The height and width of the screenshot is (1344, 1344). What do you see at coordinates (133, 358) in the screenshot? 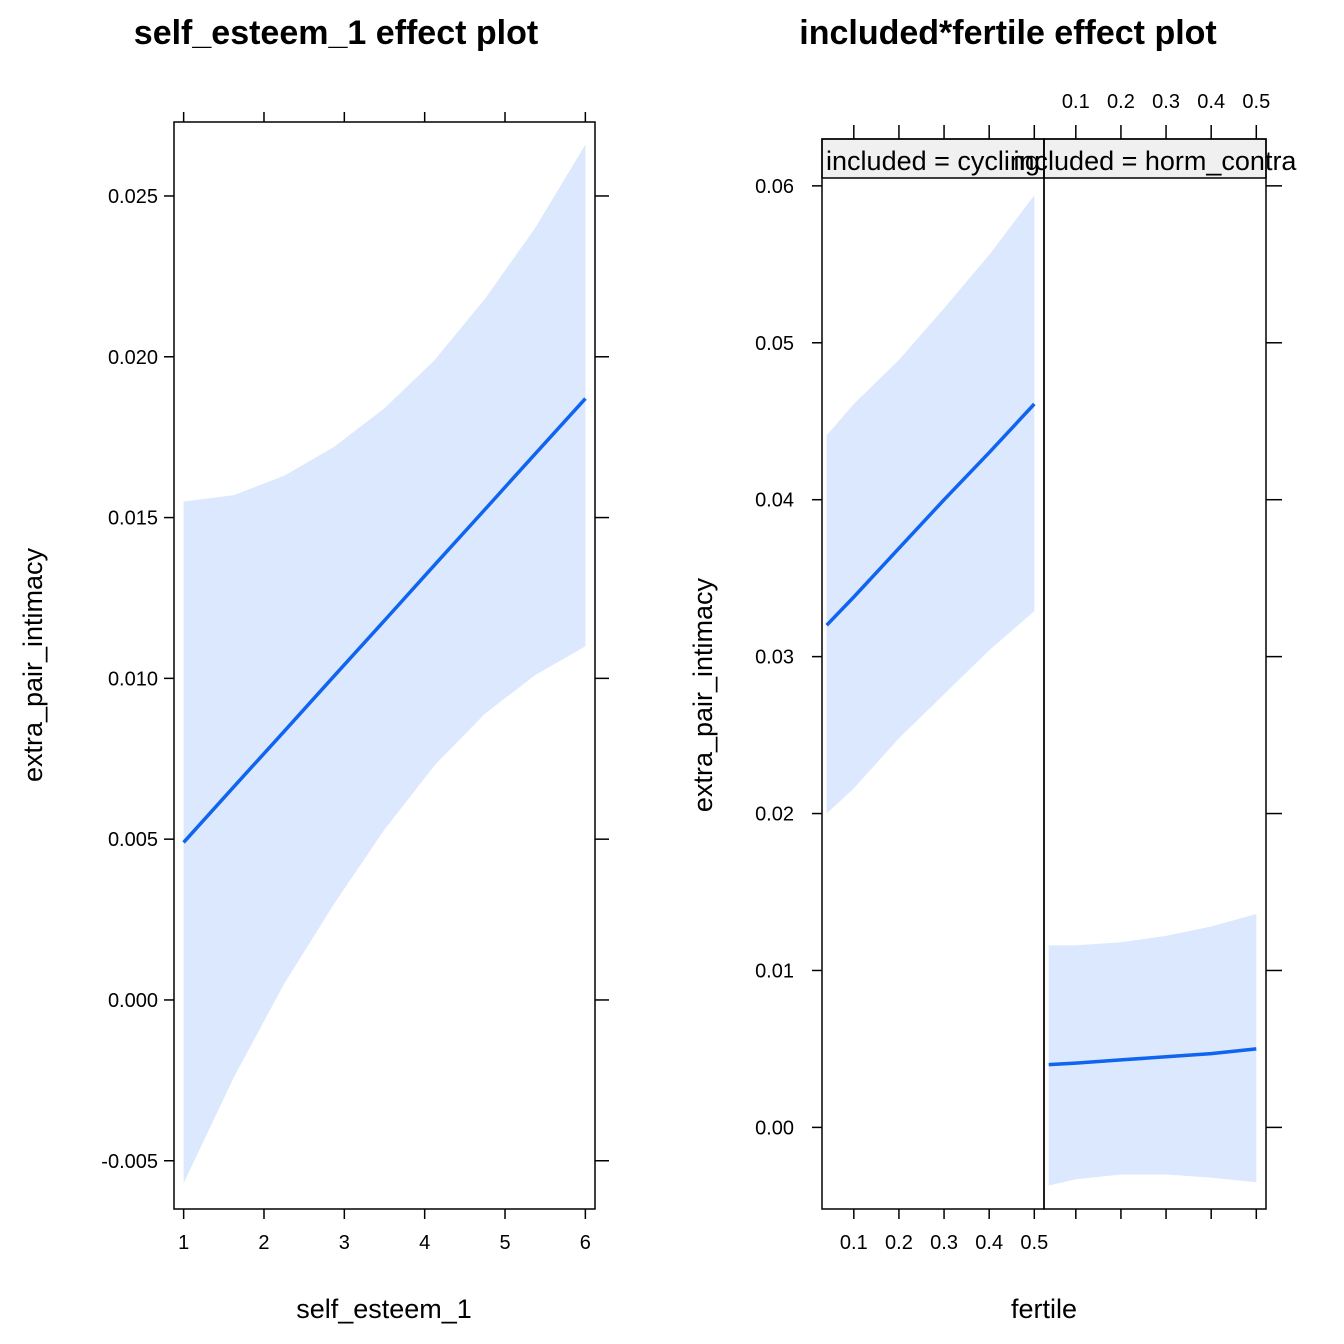
I see `y-tick-label: 0.020` at bounding box center [133, 358].